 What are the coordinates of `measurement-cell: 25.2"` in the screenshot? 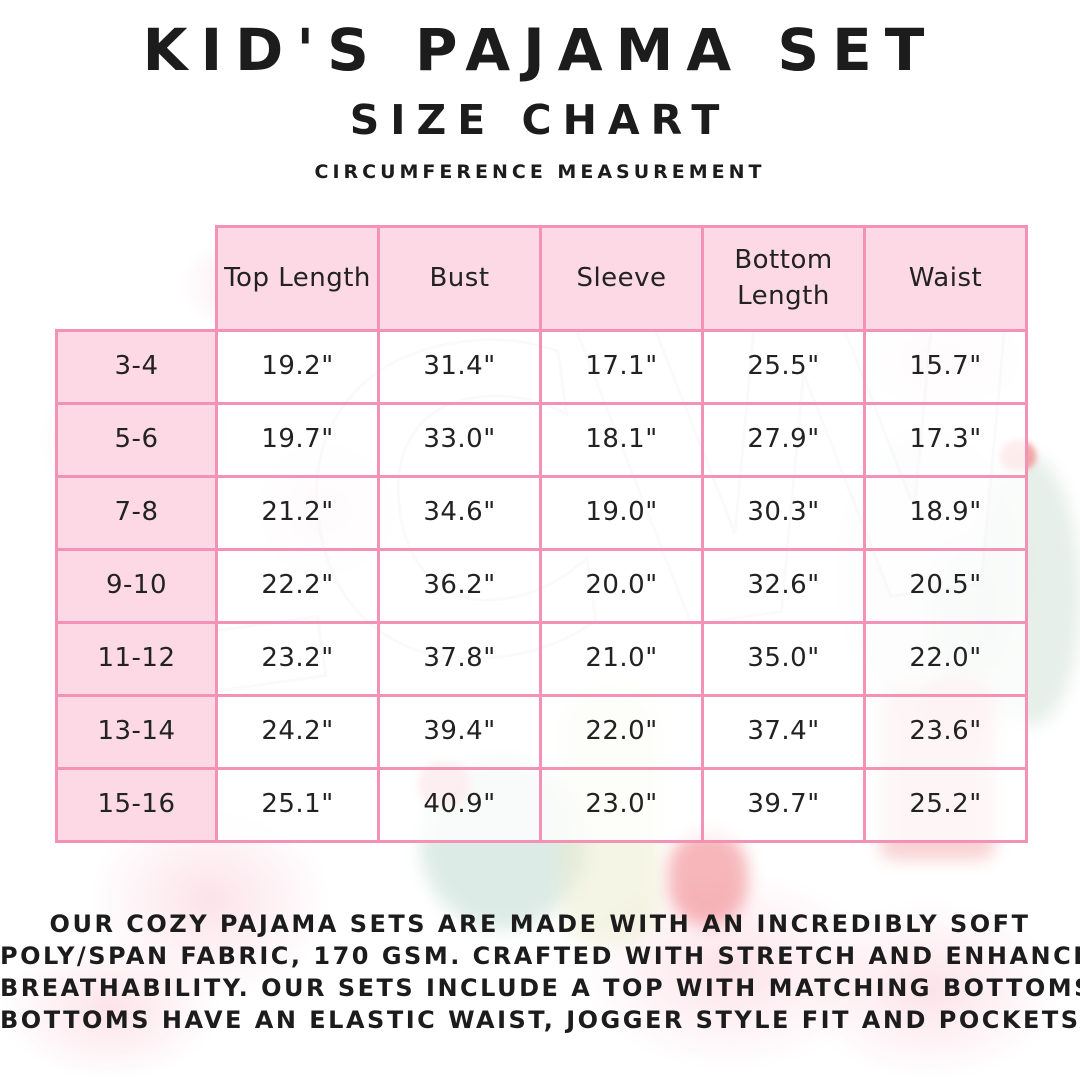 It's located at (945, 805).